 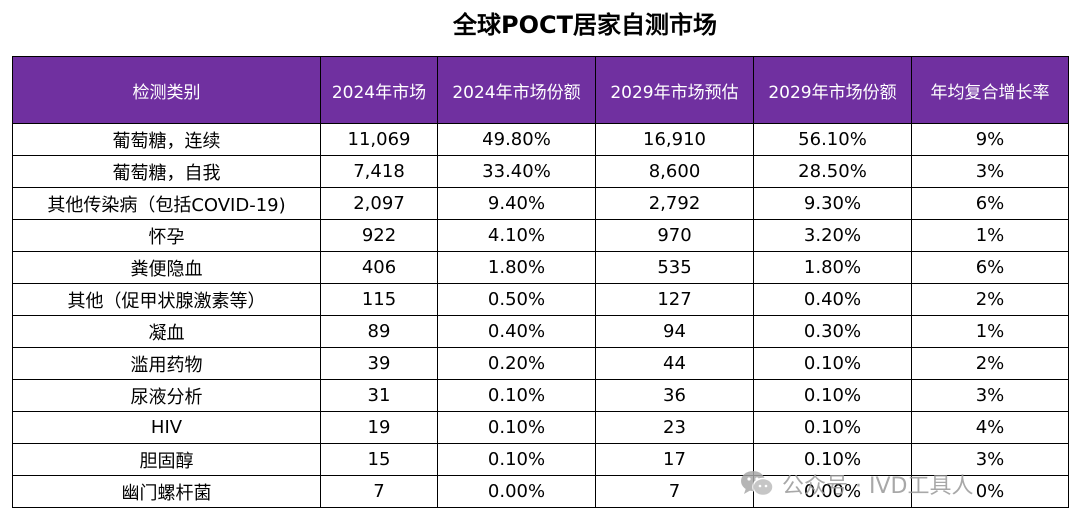 I want to click on table-row: 葡萄糖，自我 7,418 33.40% 8,600 28.50% 3%, so click(x=540, y=171).